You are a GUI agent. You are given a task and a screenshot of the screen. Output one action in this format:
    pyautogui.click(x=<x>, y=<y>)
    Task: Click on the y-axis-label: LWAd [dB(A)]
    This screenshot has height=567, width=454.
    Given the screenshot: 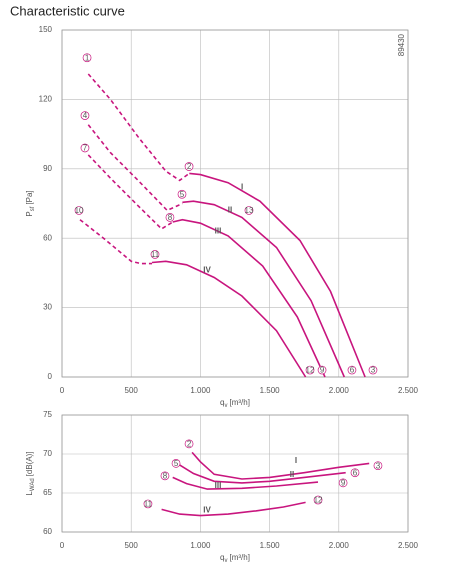 What is the action you would take?
    pyautogui.click(x=30, y=473)
    